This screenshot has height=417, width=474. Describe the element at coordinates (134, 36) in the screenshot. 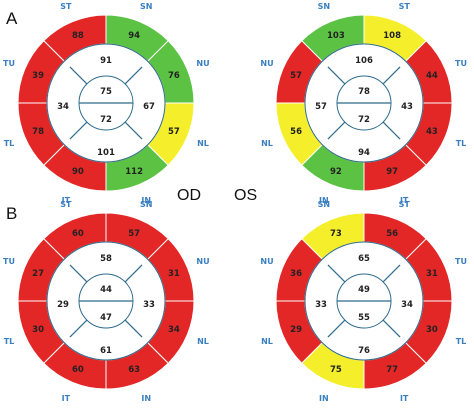

I see `sector-sn-value: 94` at that location.